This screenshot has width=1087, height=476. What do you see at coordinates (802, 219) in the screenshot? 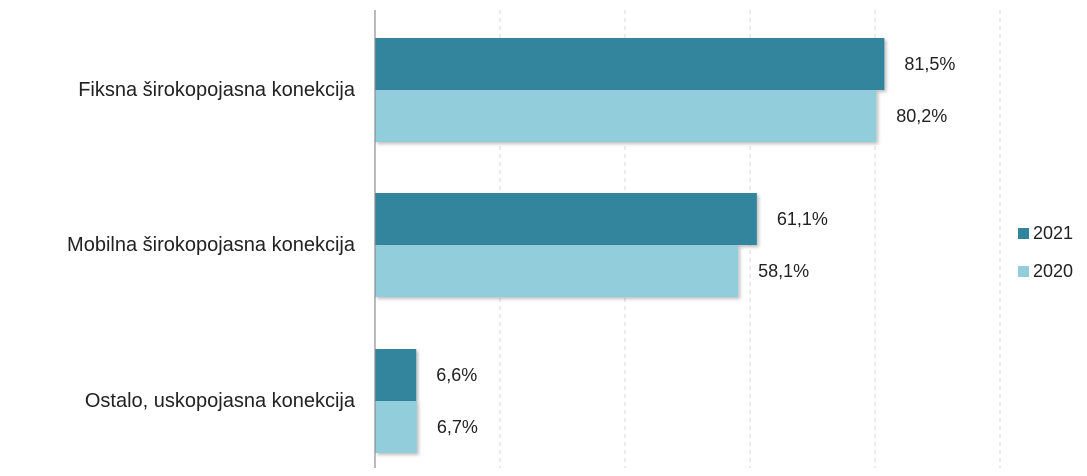
I see `data-label: 61,1%` at bounding box center [802, 219].